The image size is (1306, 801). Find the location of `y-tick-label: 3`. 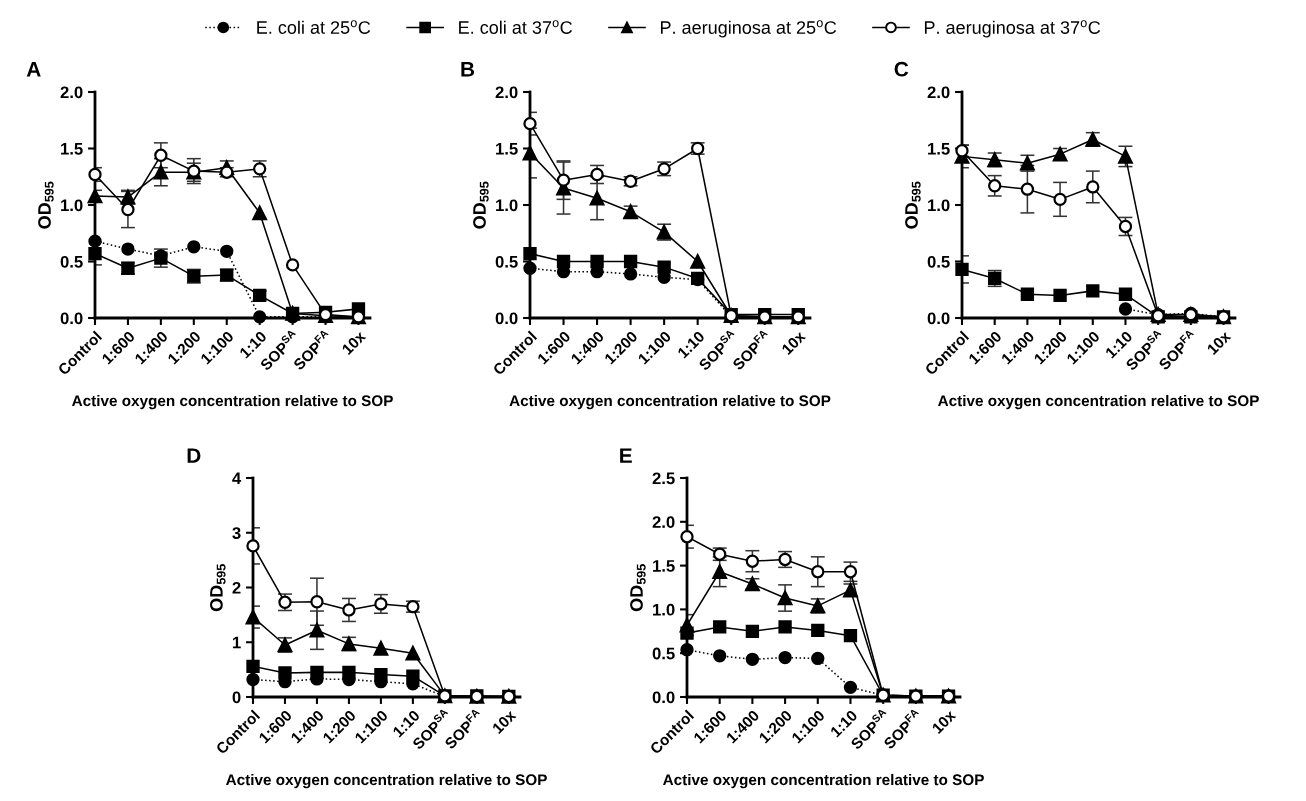

y-tick-label: 3 is located at coordinates (236, 533).